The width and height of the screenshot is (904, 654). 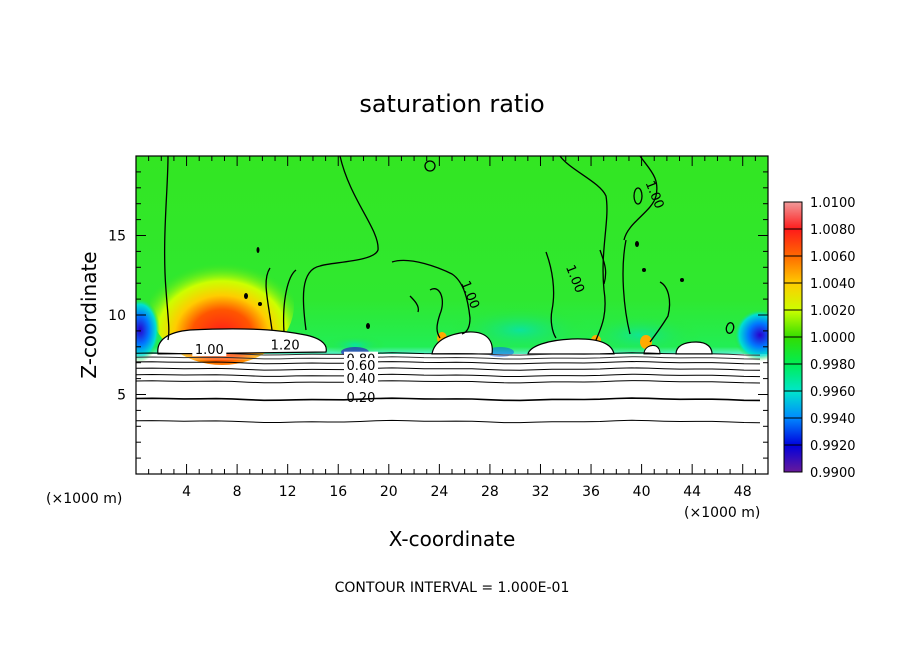 I want to click on y-tick-label: 10, so click(x=117, y=316).